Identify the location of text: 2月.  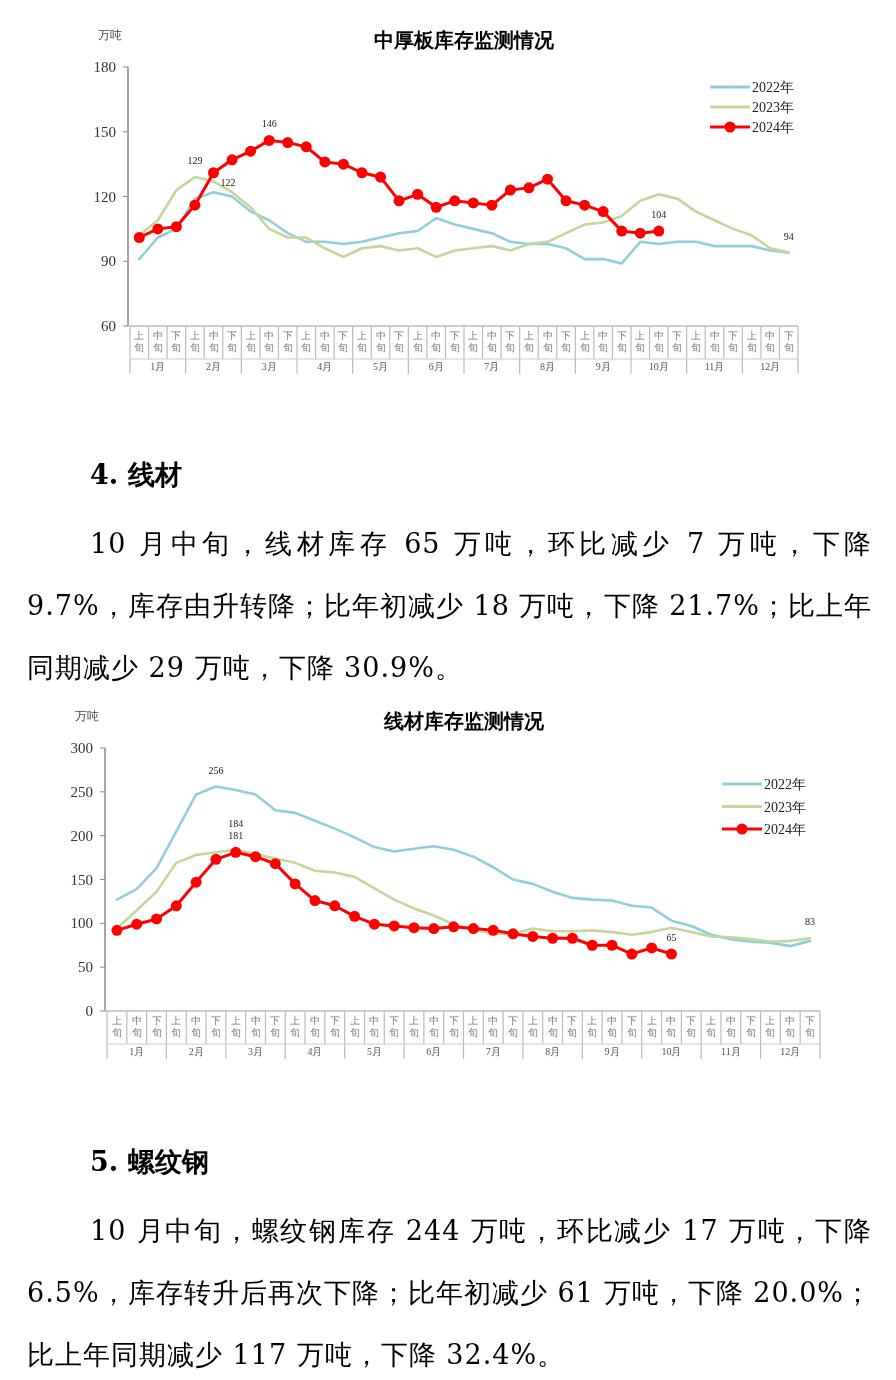
(213, 366).